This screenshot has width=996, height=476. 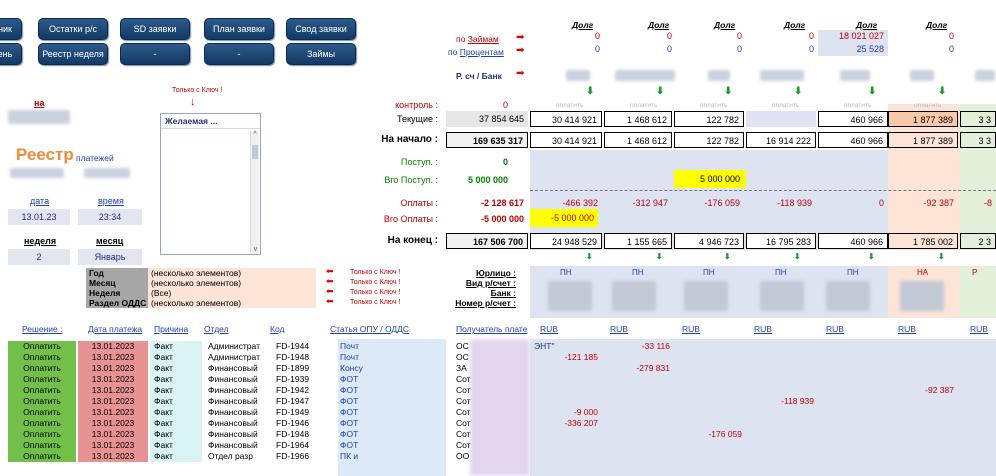 What do you see at coordinates (728, 91) in the screenshot?
I see `arrow-down-icon: ⬇` at bounding box center [728, 91].